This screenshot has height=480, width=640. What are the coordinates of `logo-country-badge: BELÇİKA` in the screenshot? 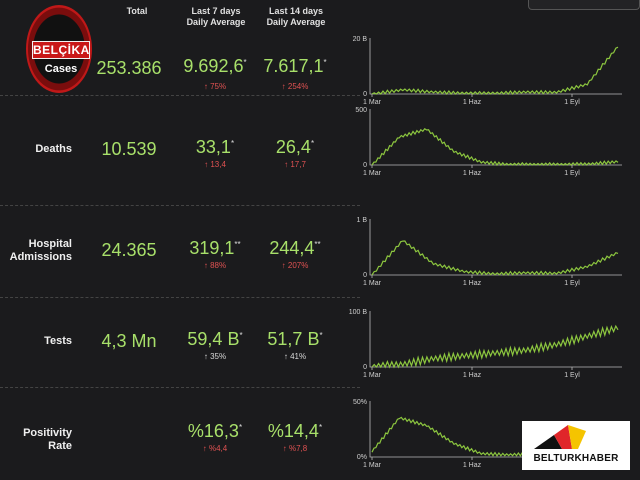 It's located at (61, 50).